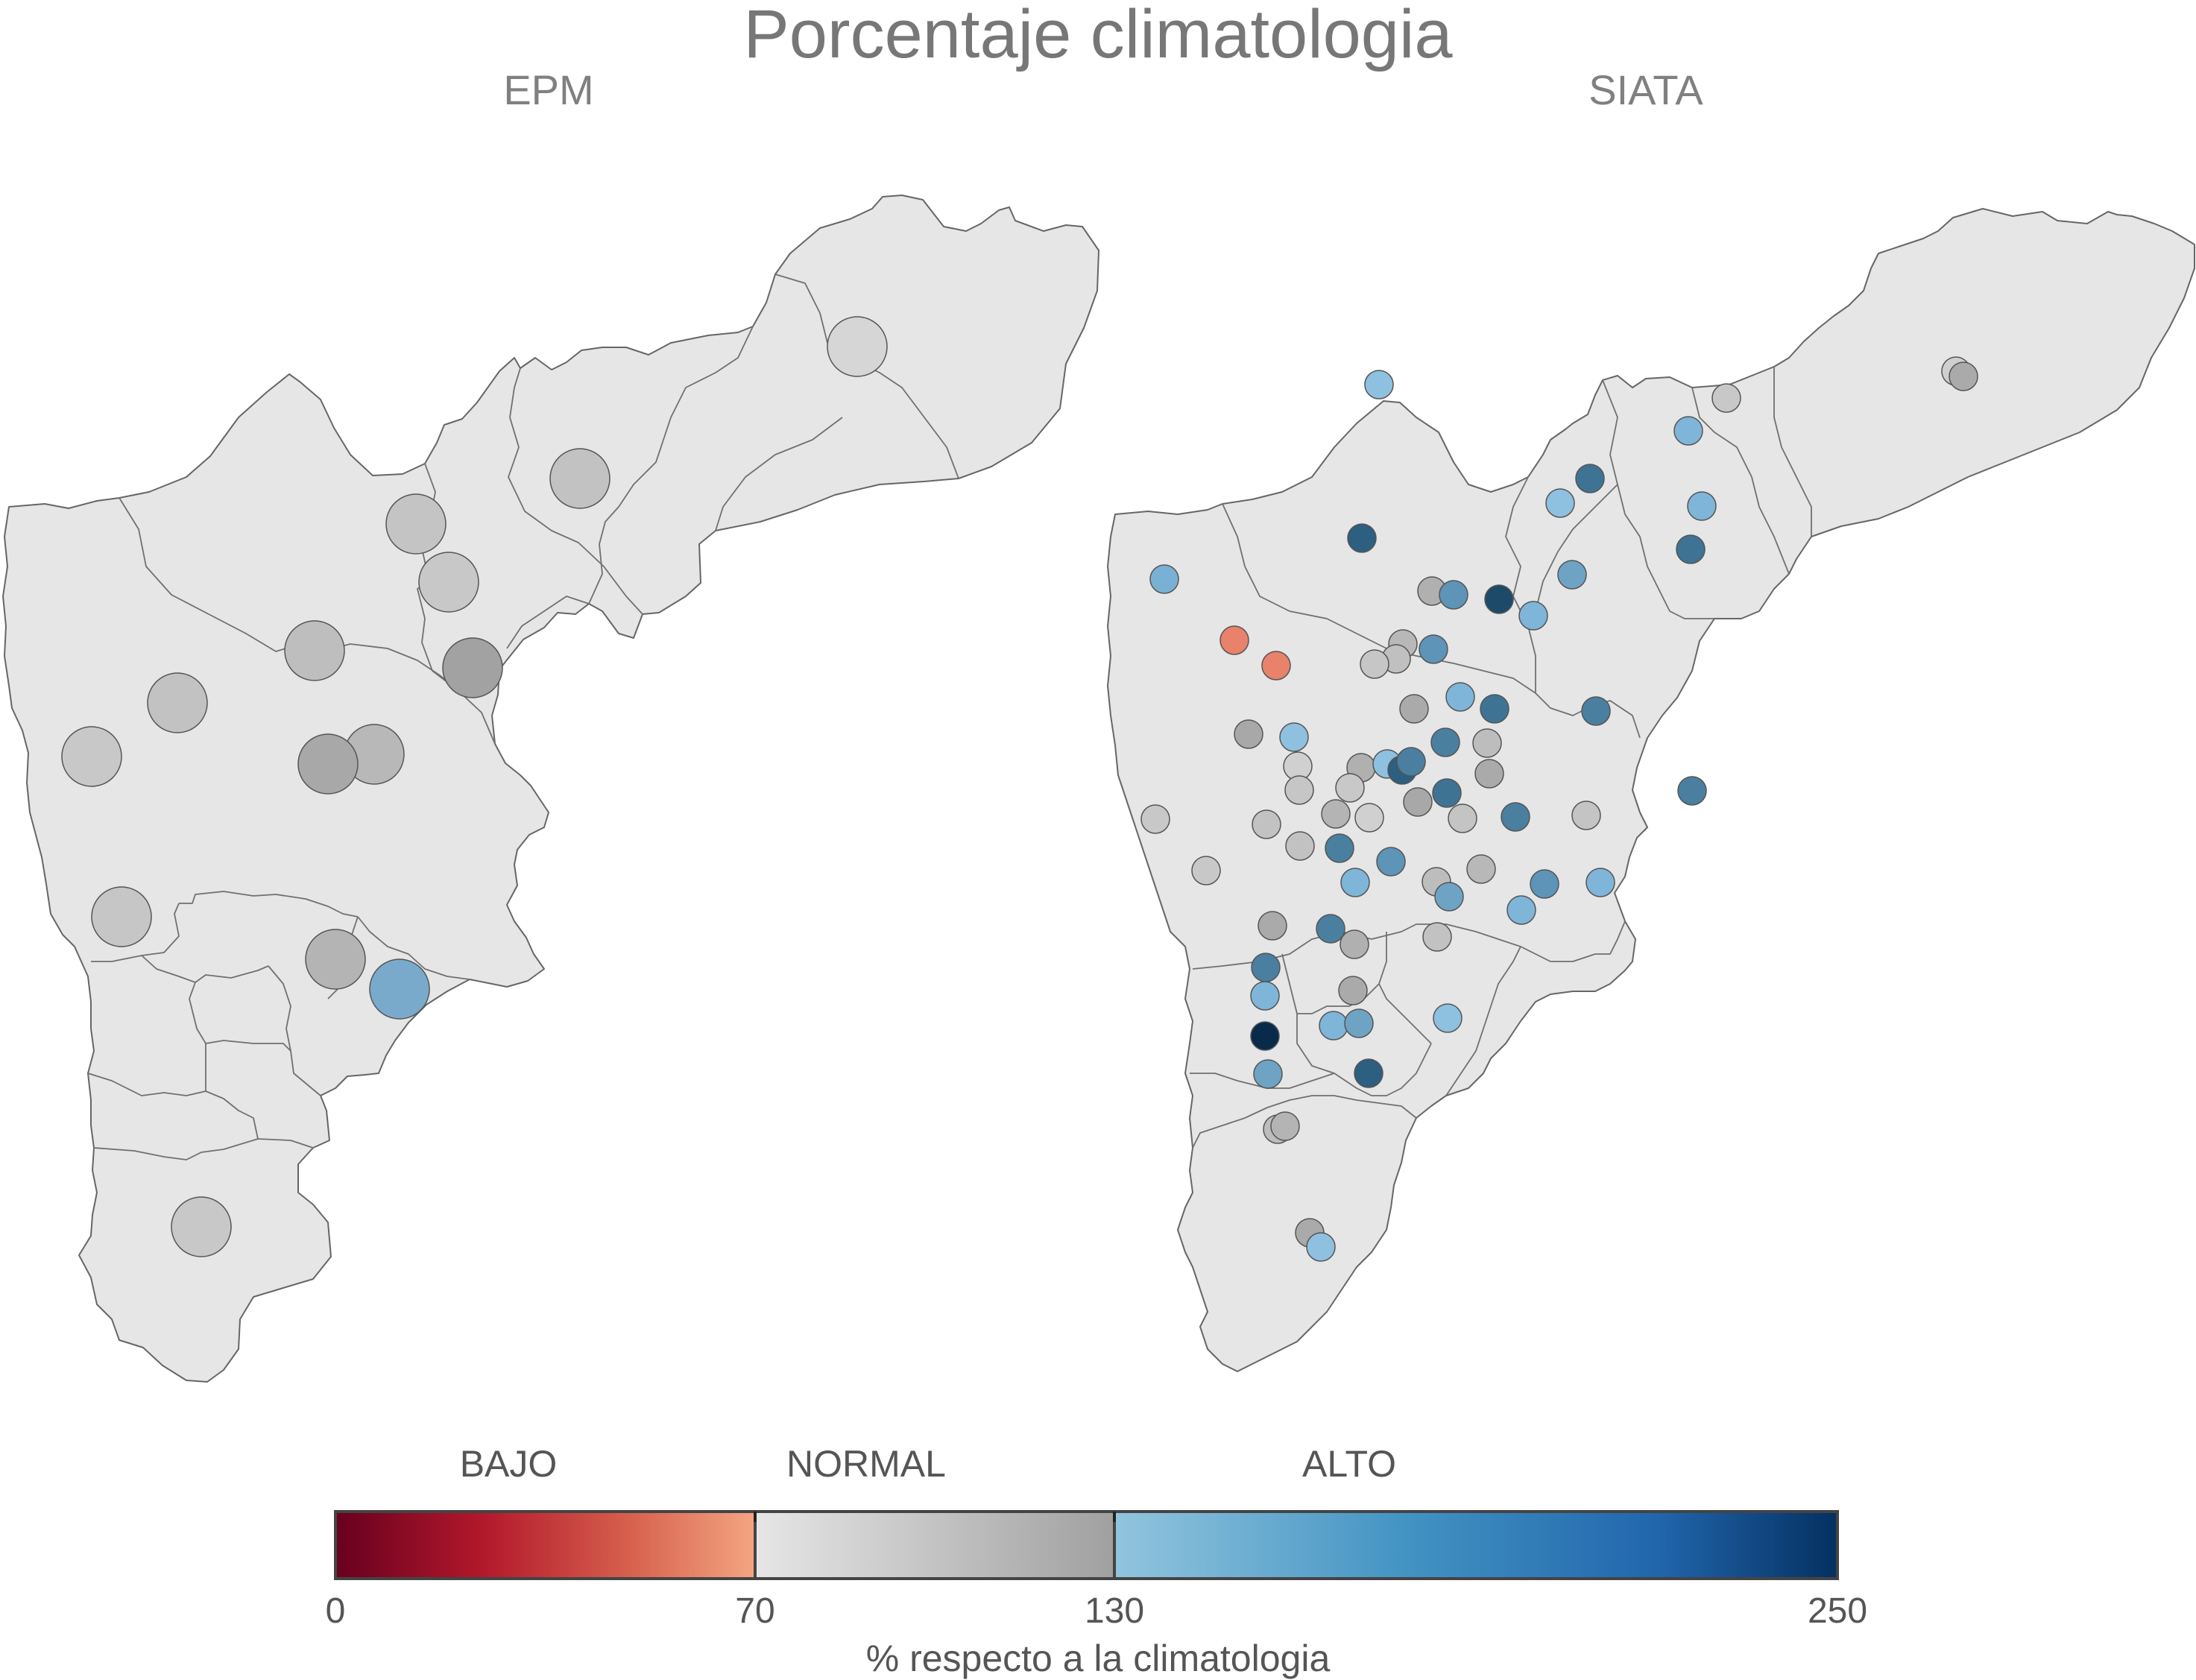  I want to click on main-title: Porcentaje climatologia, so click(1098, 36).